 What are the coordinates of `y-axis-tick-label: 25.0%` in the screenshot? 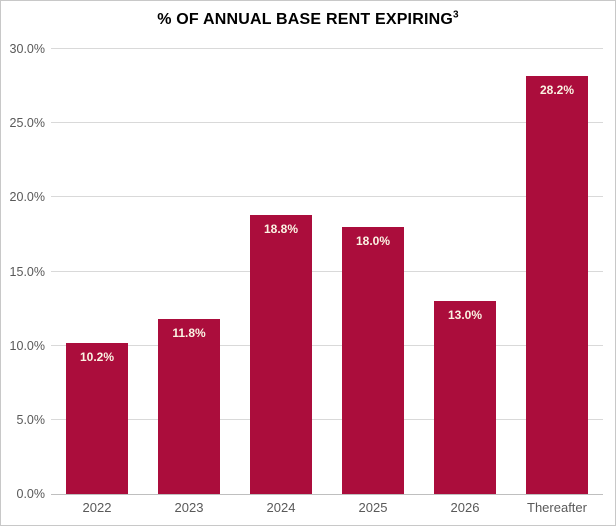 It's located at (27, 123).